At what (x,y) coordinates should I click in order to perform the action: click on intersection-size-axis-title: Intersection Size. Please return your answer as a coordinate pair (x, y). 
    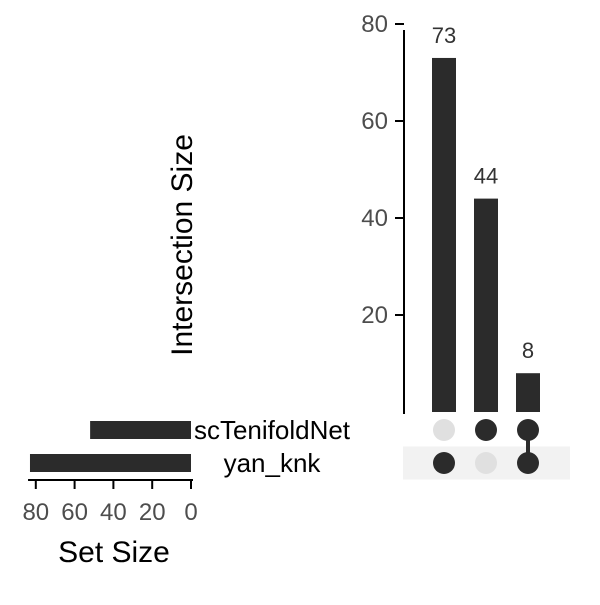
    Looking at the image, I should click on (182, 245).